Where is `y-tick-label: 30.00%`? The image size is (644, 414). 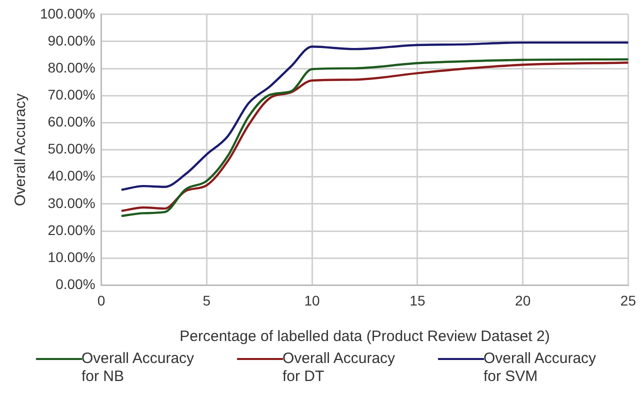 y-tick-label: 30.00% is located at coordinates (72, 202).